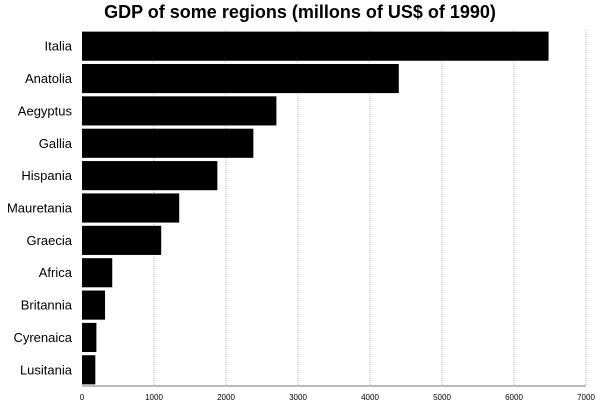 The height and width of the screenshot is (411, 600). What do you see at coordinates (131, 208) in the screenshot?
I see `bar-mauretania` at bounding box center [131, 208].